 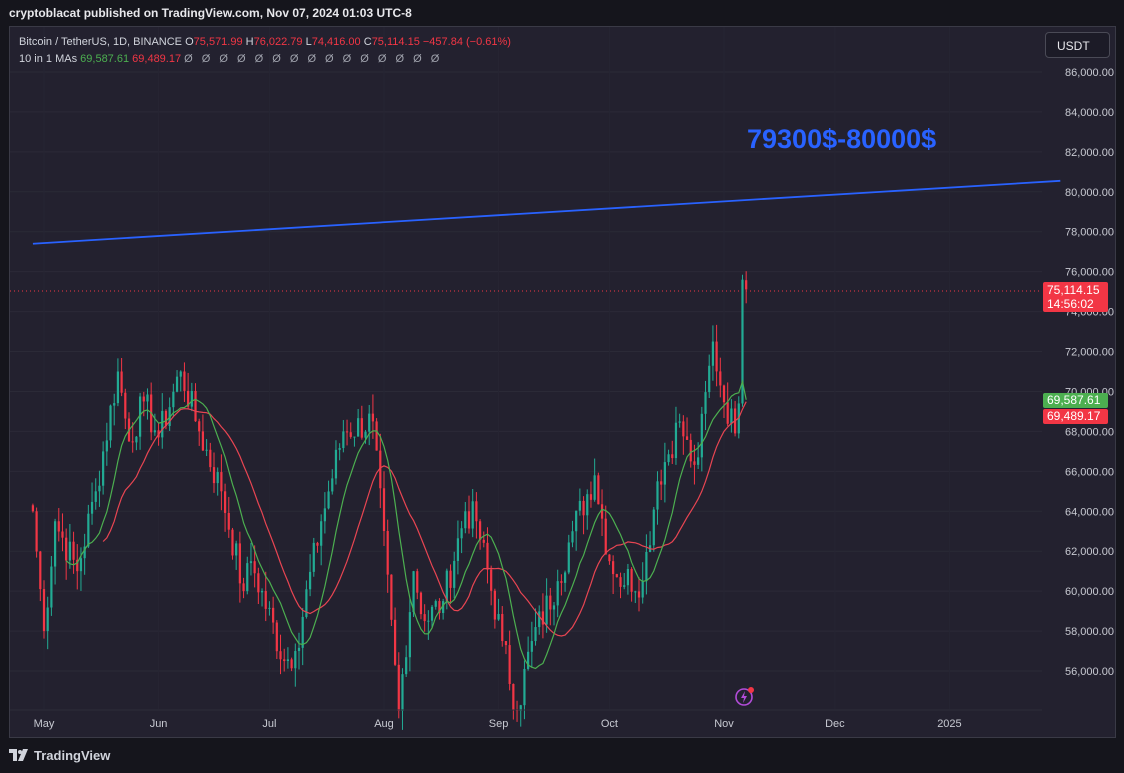 What do you see at coordinates (466, 42) in the screenshot?
I see `change-value: −457.84 (−0.61%)` at bounding box center [466, 42].